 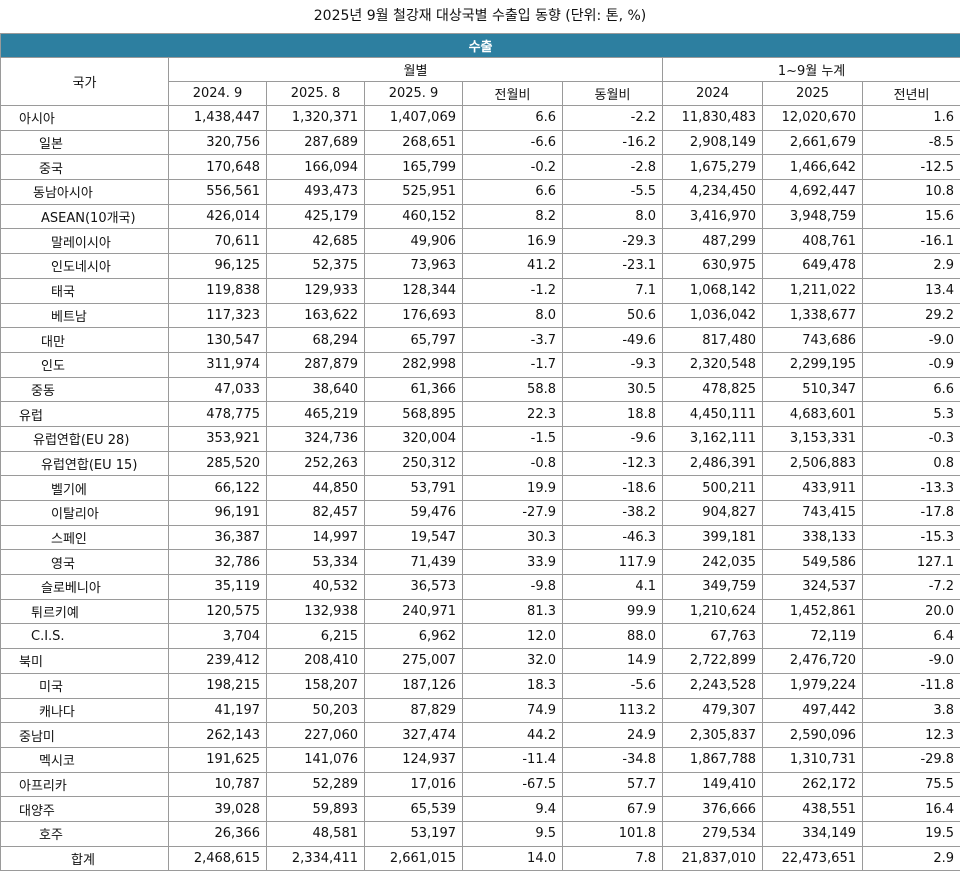 What do you see at coordinates (612, 315) in the screenshot?
I see `value-cell: 50.6` at bounding box center [612, 315].